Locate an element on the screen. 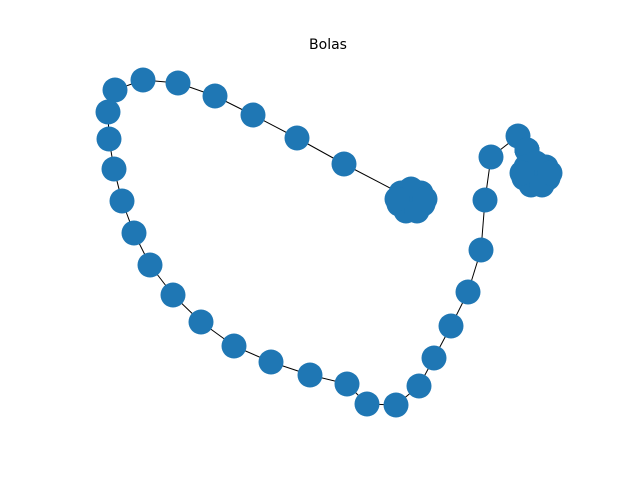 This screenshot has height=480, width=640. chart-title: Bolas is located at coordinates (328, 45).